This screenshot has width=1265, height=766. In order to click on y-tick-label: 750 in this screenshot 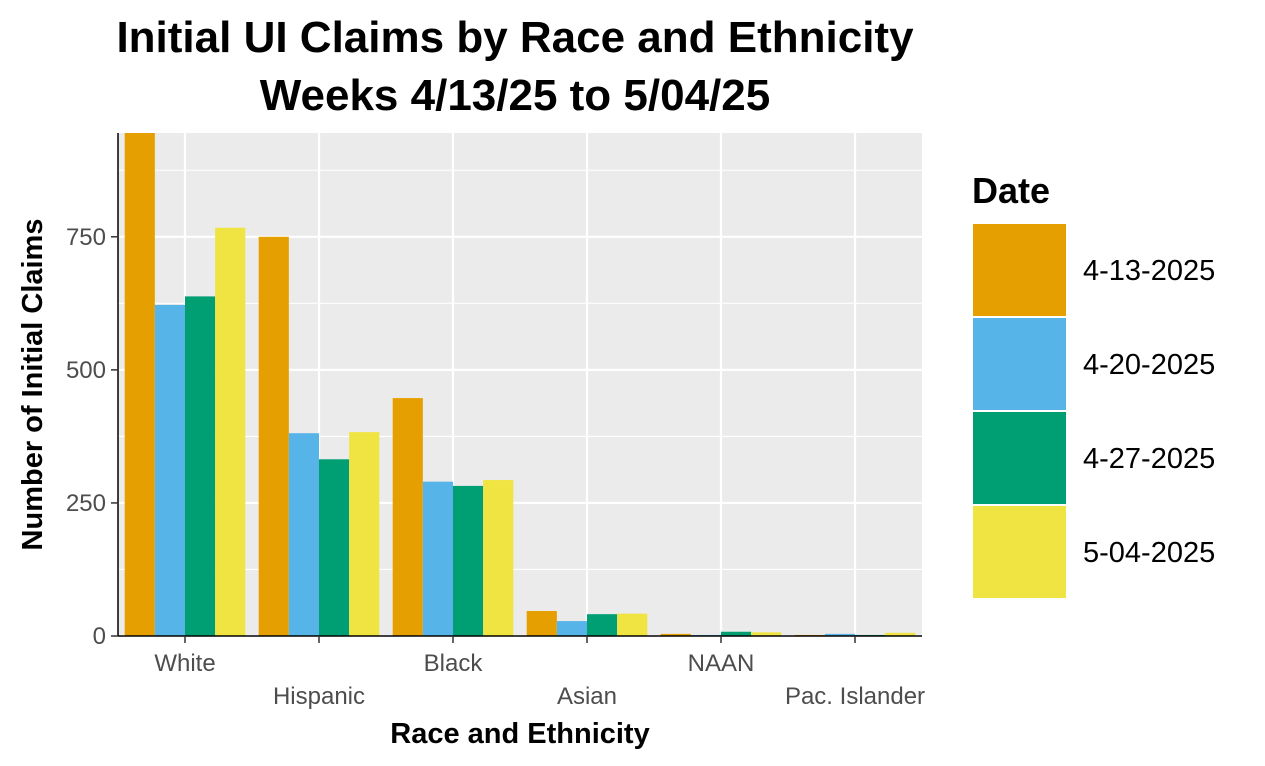, I will do `click(86, 237)`.